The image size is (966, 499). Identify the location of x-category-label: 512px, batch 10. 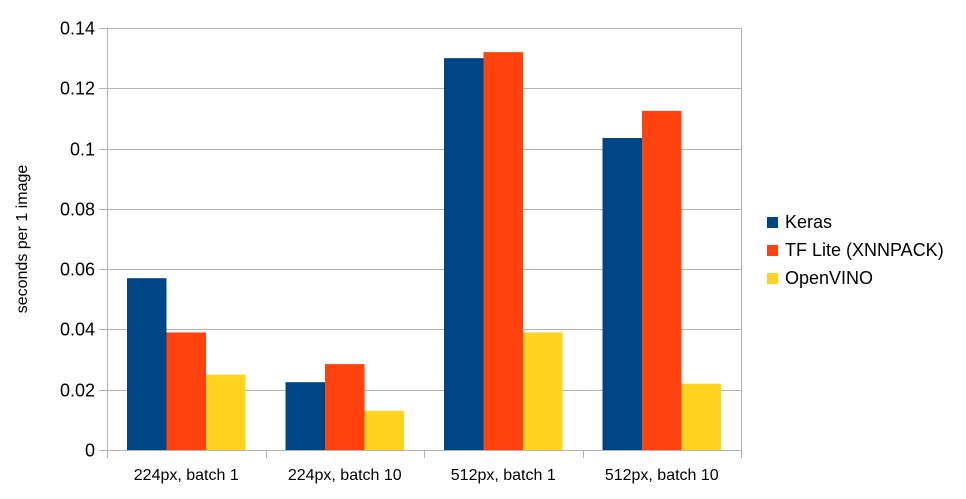
(662, 475).